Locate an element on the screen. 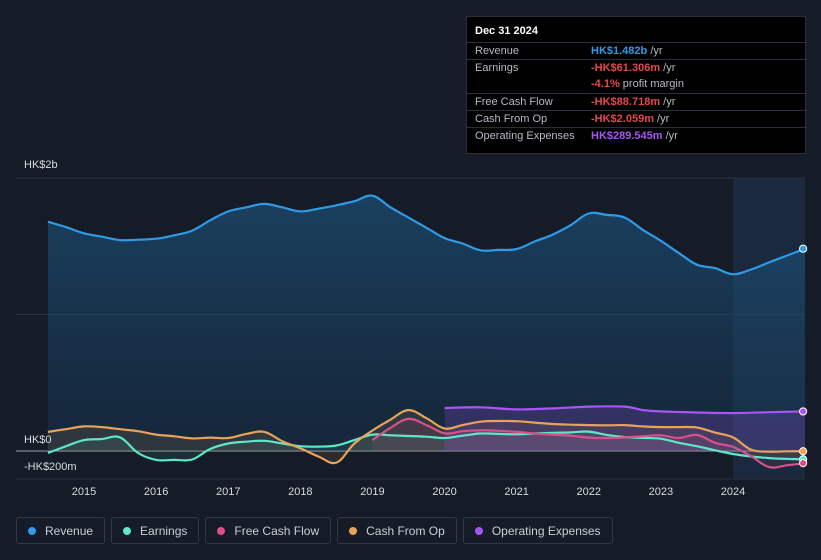 This screenshot has width=821, height=560. operating-expenses-endpoint is located at coordinates (803, 411).